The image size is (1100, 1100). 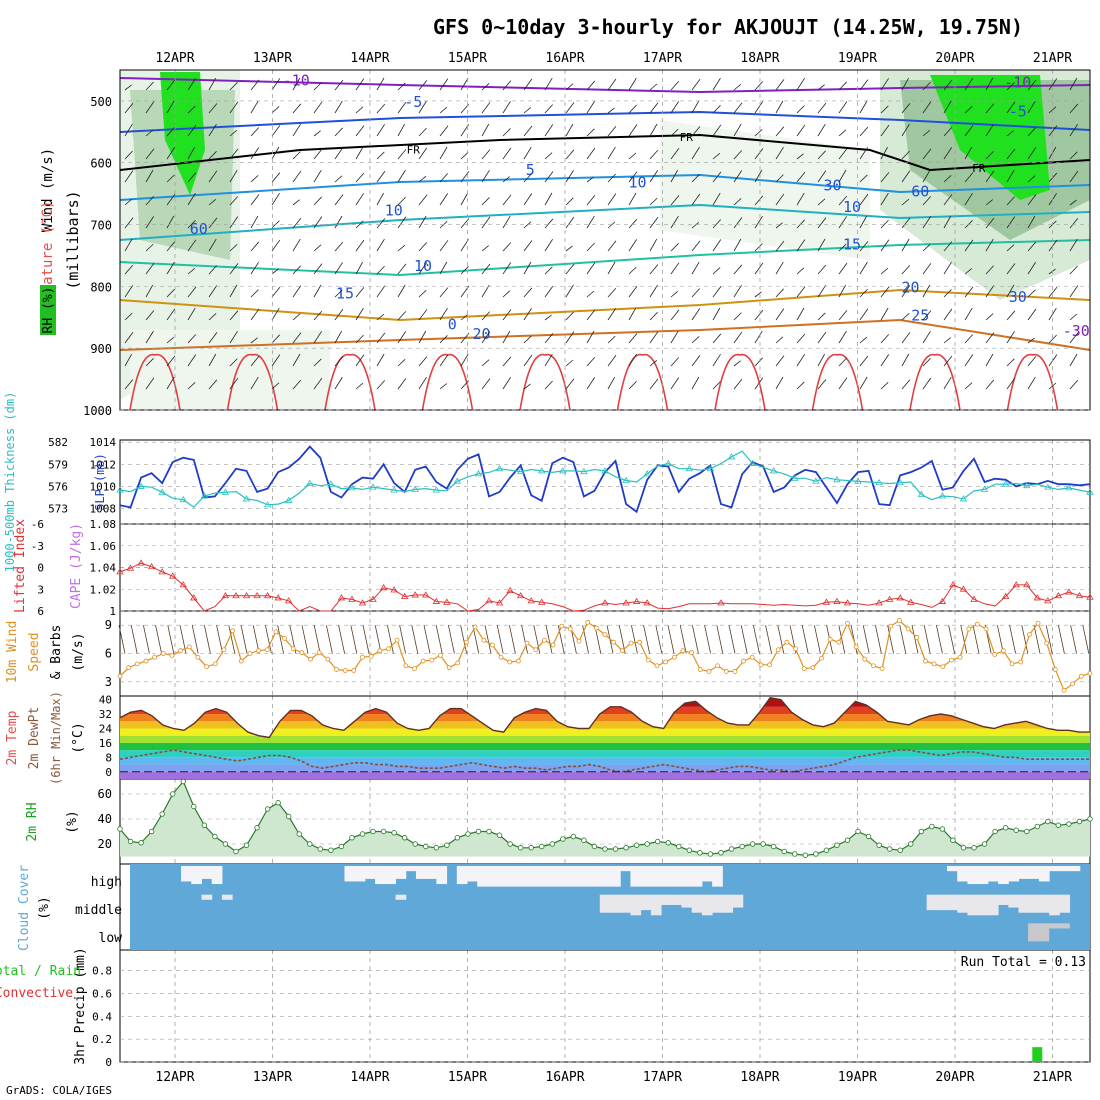 What do you see at coordinates (48, 190) in the screenshot?
I see `wind-axis-label: Wind (m/s)` at bounding box center [48, 190].